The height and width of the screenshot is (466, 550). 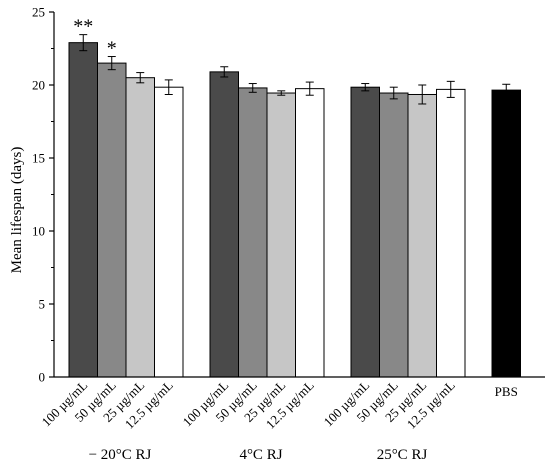 I want to click on group-label: − 20°C RJ, so click(x=120, y=455).